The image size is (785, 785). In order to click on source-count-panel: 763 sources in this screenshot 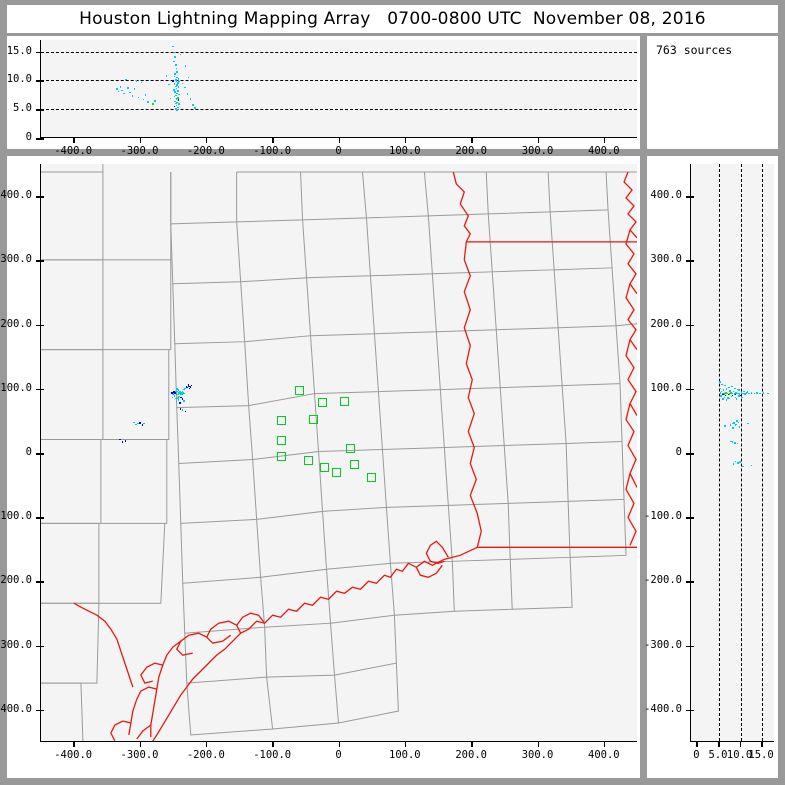, I will do `click(712, 92)`.